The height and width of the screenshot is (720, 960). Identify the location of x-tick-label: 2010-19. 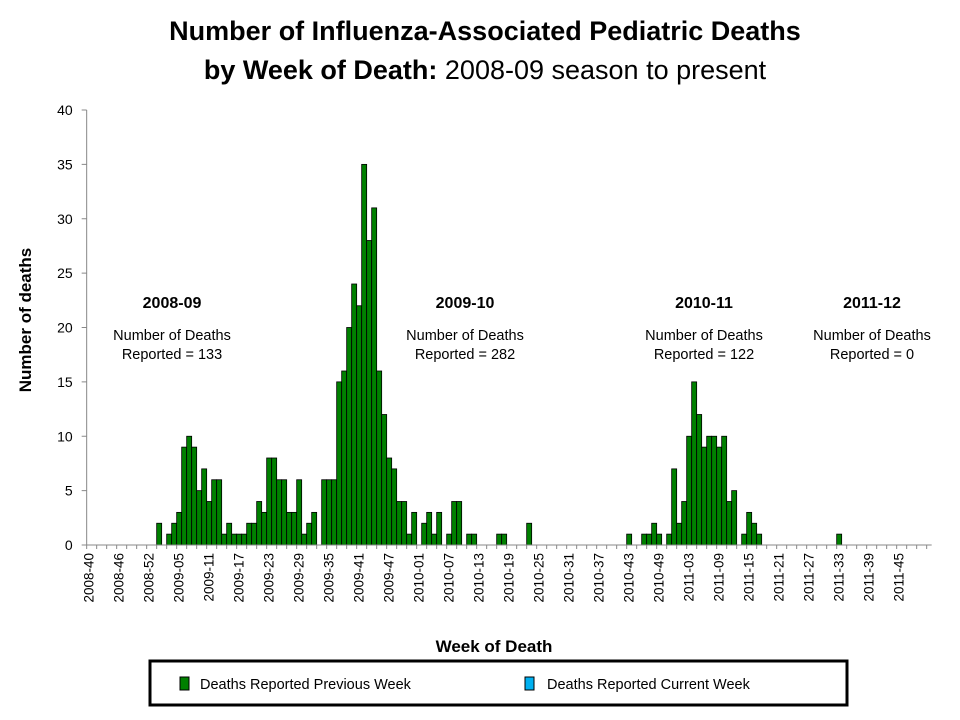
(509, 578).